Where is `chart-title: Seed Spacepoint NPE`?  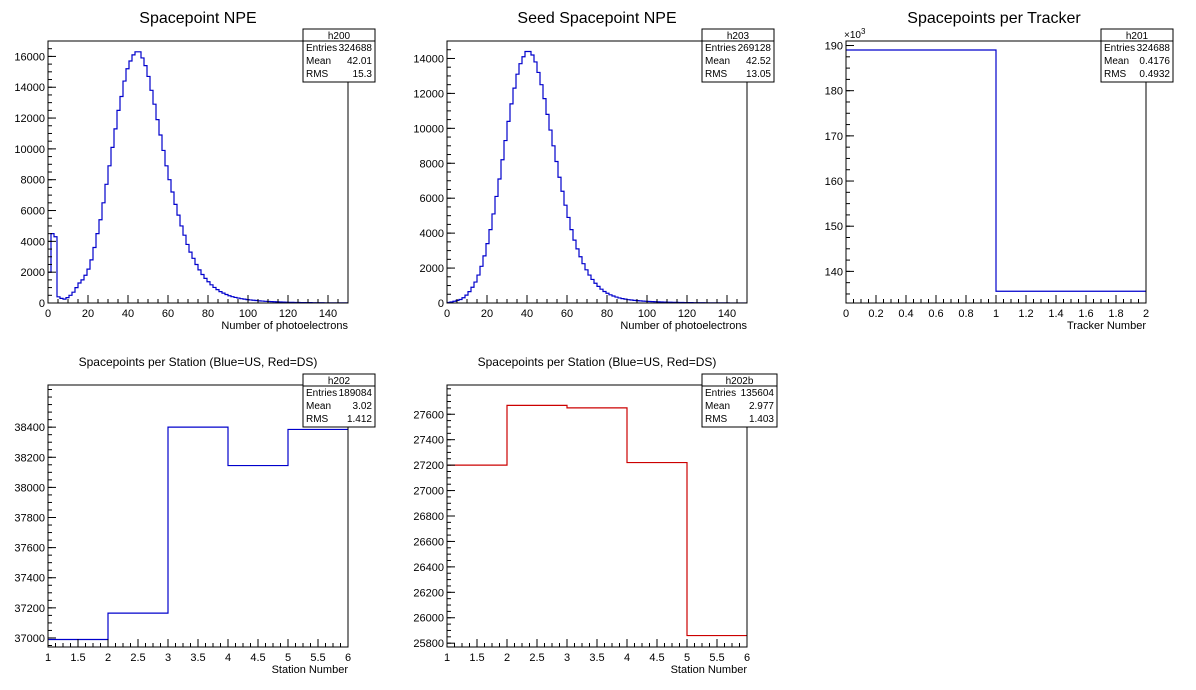 chart-title: Seed Spacepoint NPE is located at coordinates (596, 18).